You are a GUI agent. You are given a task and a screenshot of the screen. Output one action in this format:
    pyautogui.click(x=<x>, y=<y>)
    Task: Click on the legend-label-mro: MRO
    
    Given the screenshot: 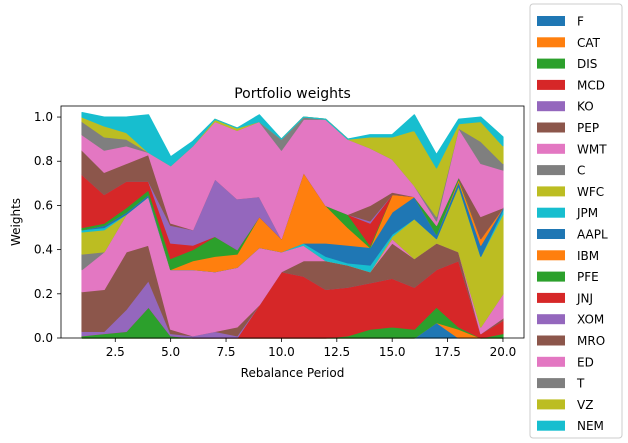 What is the action you would take?
    pyautogui.click(x=591, y=341)
    